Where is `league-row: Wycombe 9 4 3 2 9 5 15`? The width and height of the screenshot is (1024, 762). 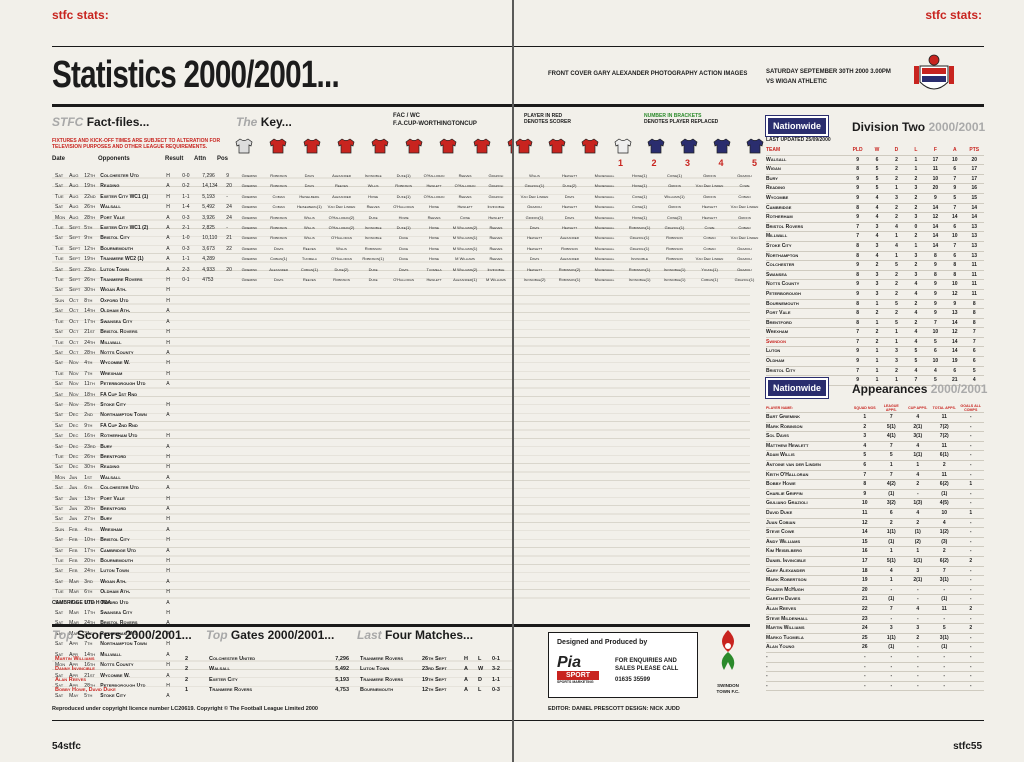 league-row: Wycombe 9 4 3 2 9 5 15 is located at coordinates (875, 198).